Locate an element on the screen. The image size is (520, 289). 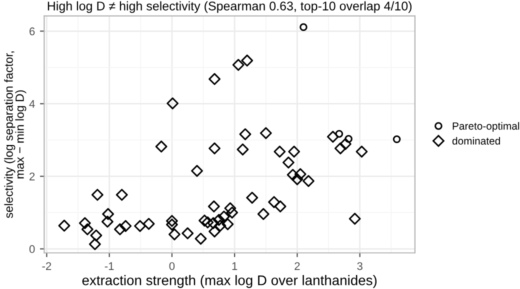
x-axis-title: extraction strength (max log D over lanthanides) is located at coordinates (229, 281).